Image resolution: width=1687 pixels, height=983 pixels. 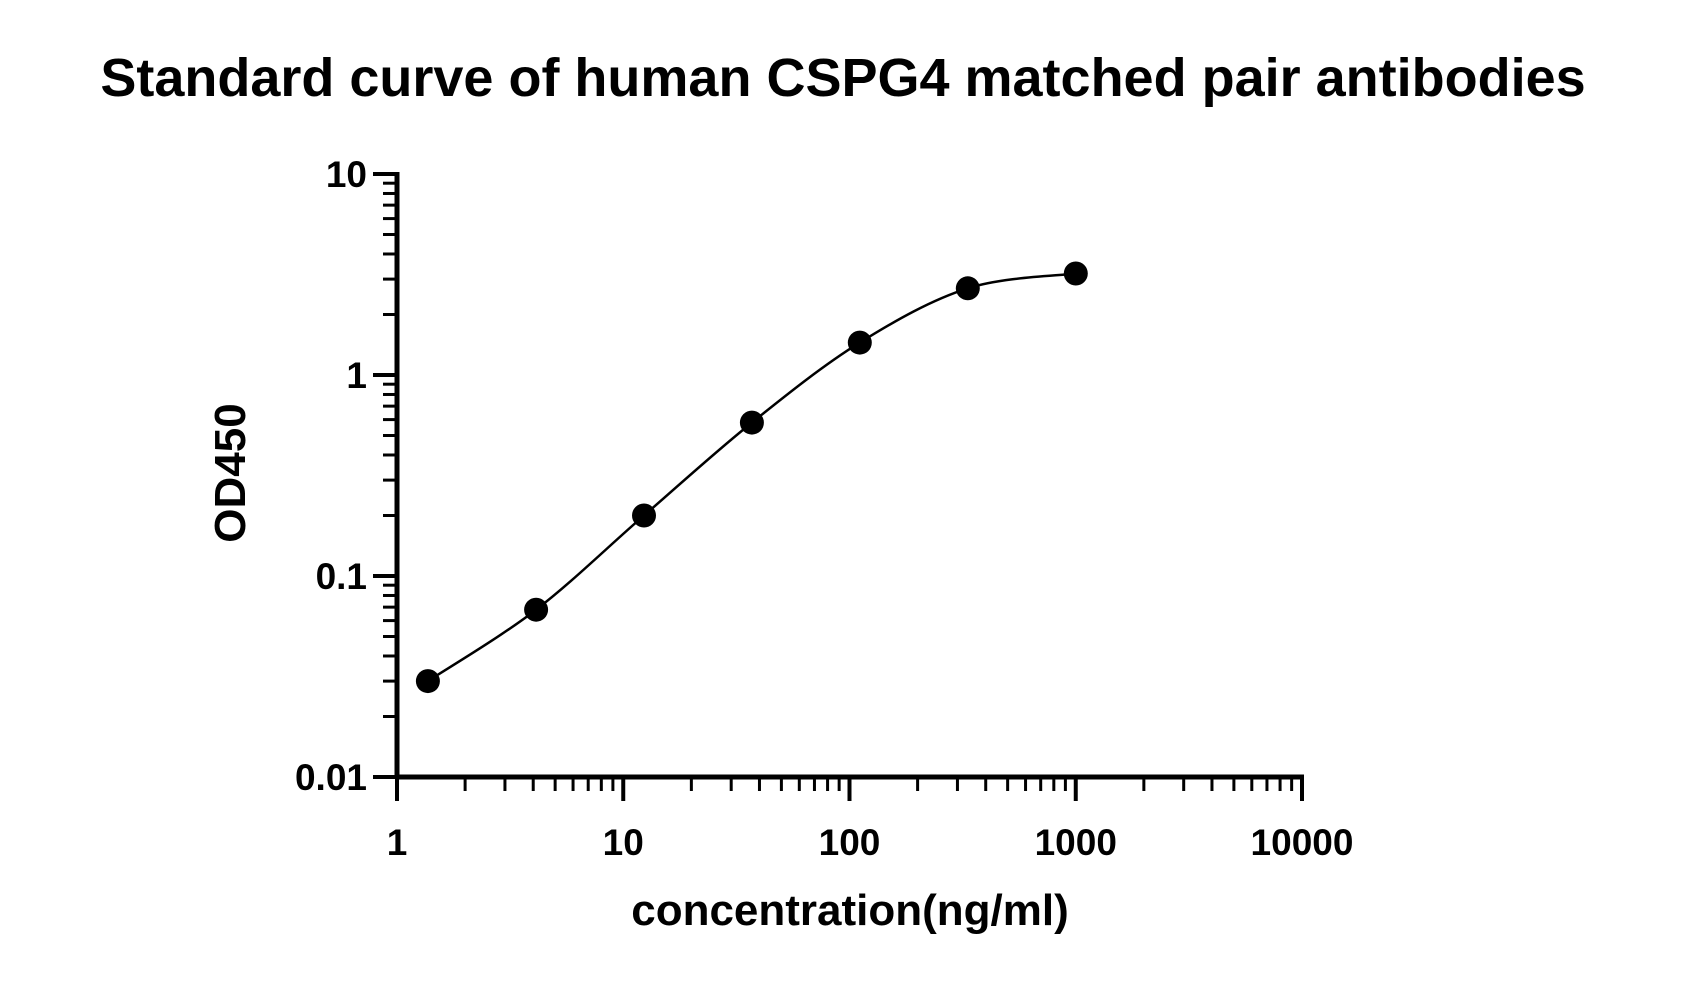 I want to click on y-tick-label: 10, so click(x=346, y=174).